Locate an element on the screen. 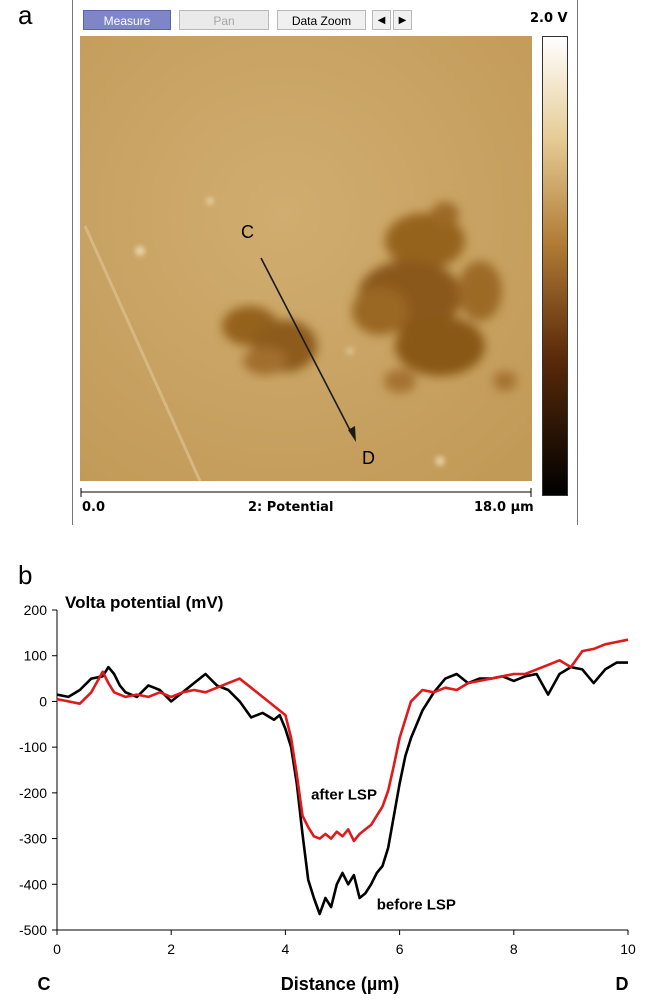 This screenshot has width=650, height=1000. profile-end-marker: D is located at coordinates (368, 458).